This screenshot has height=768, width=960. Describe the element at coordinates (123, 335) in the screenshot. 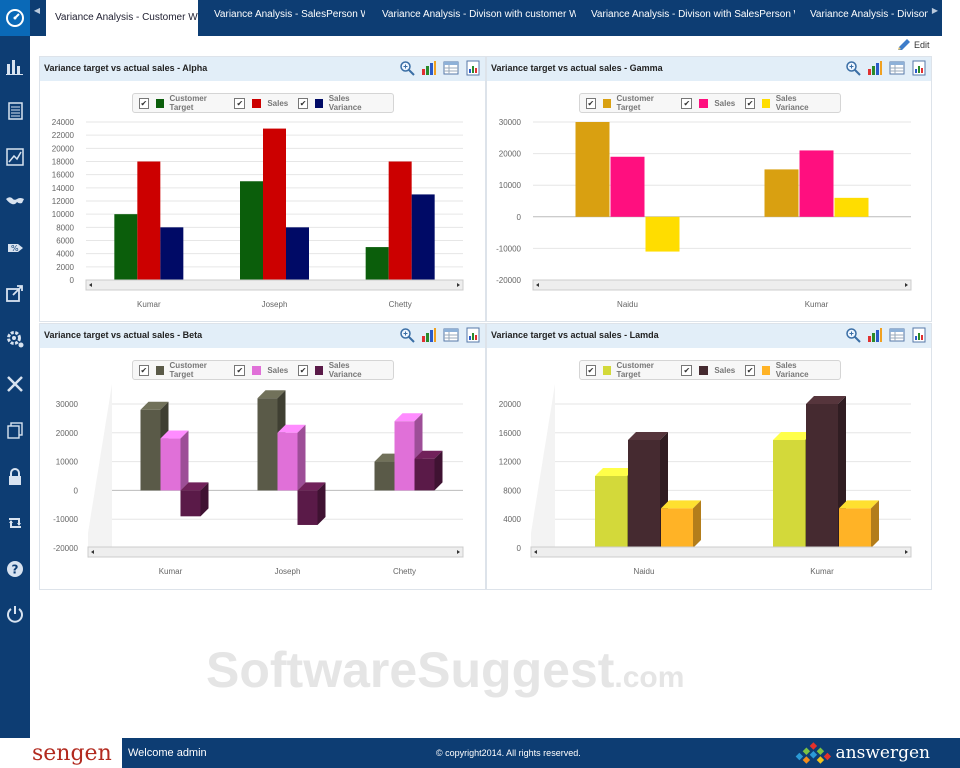

I see `panel-title: Variance target vs actual sales - Beta` at that location.